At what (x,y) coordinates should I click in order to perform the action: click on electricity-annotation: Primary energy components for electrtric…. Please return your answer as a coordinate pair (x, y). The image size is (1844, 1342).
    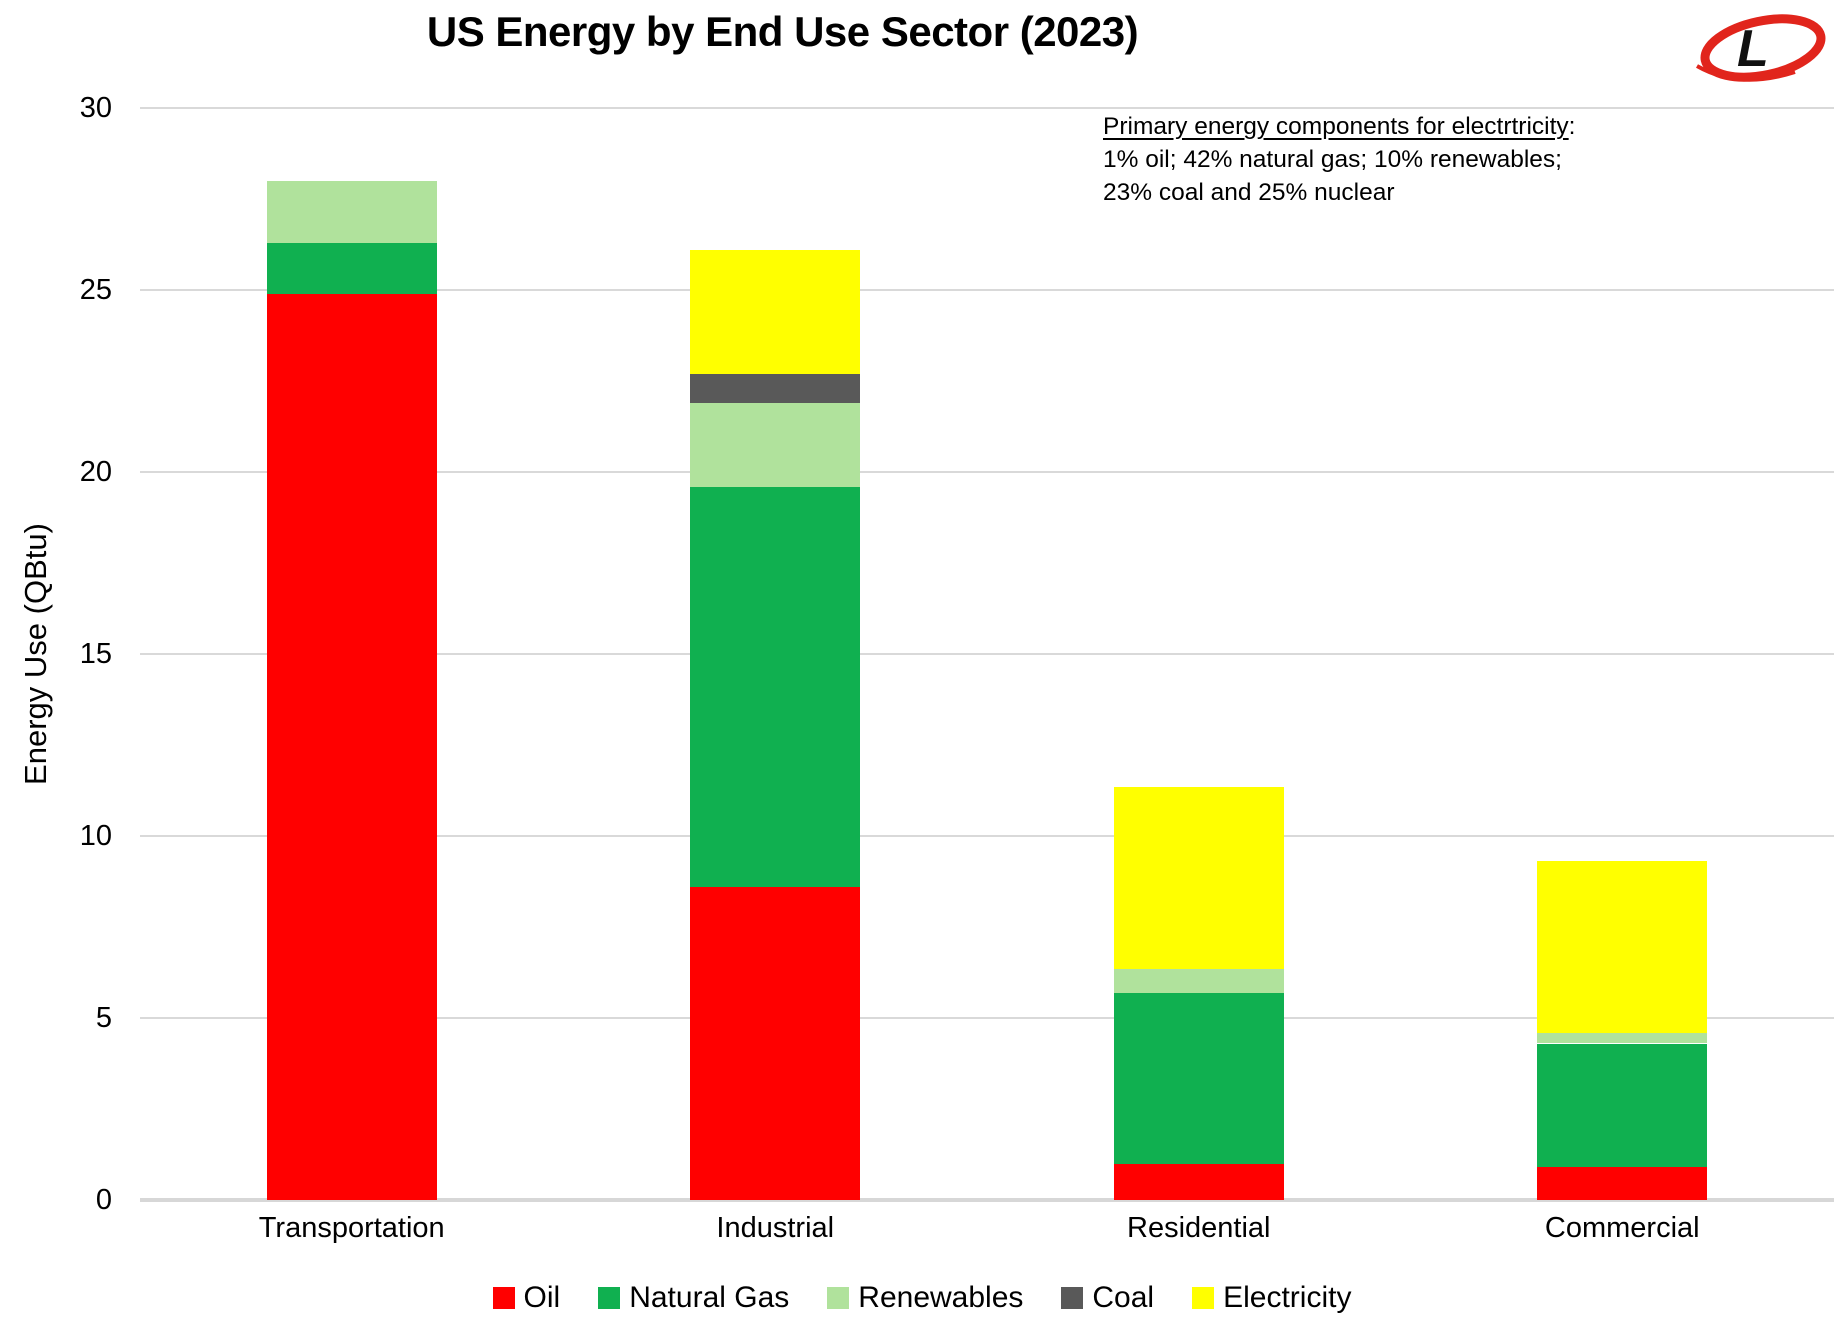
    Looking at the image, I should click on (1343, 159).